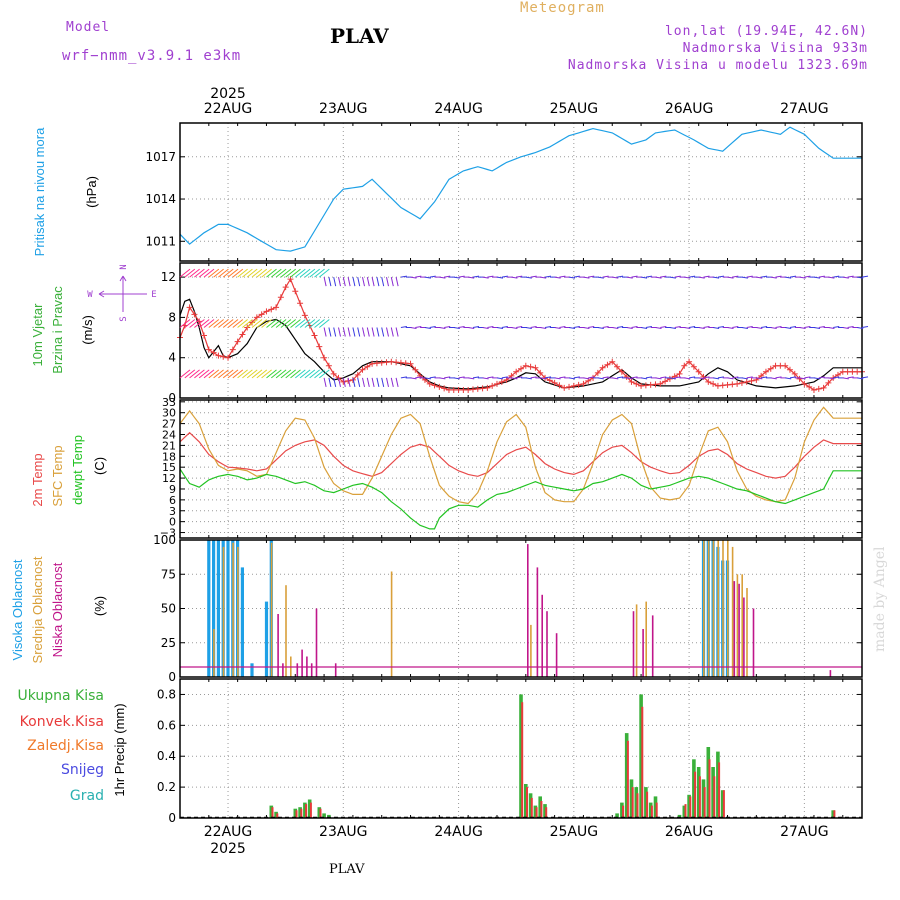  Describe the element at coordinates (172, 511) in the screenshot. I see `ytick-label-temperature-2: 3` at that location.